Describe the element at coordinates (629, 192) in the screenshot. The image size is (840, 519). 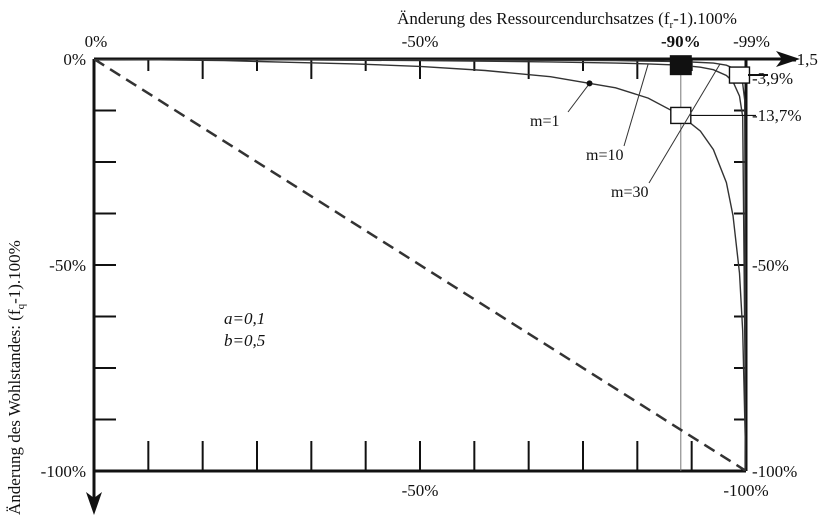
I see `curve-label-m-30: m=30` at that location.